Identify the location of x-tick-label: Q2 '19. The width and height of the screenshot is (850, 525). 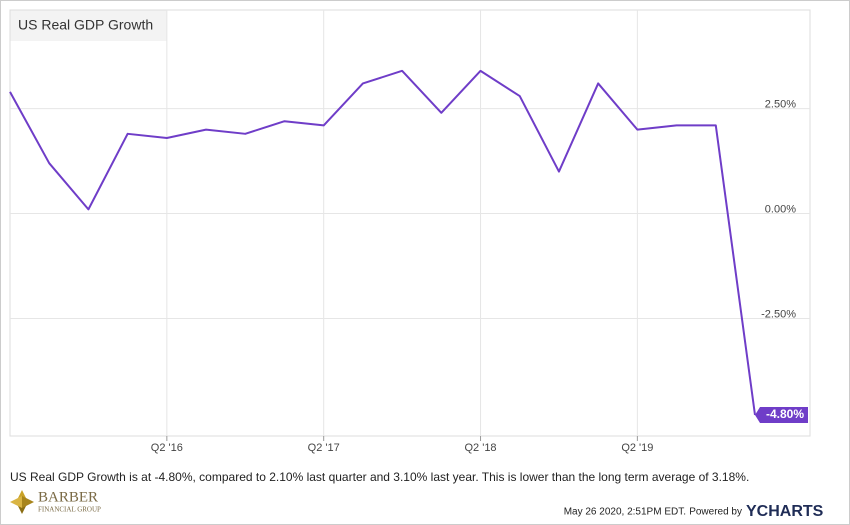
(637, 448).